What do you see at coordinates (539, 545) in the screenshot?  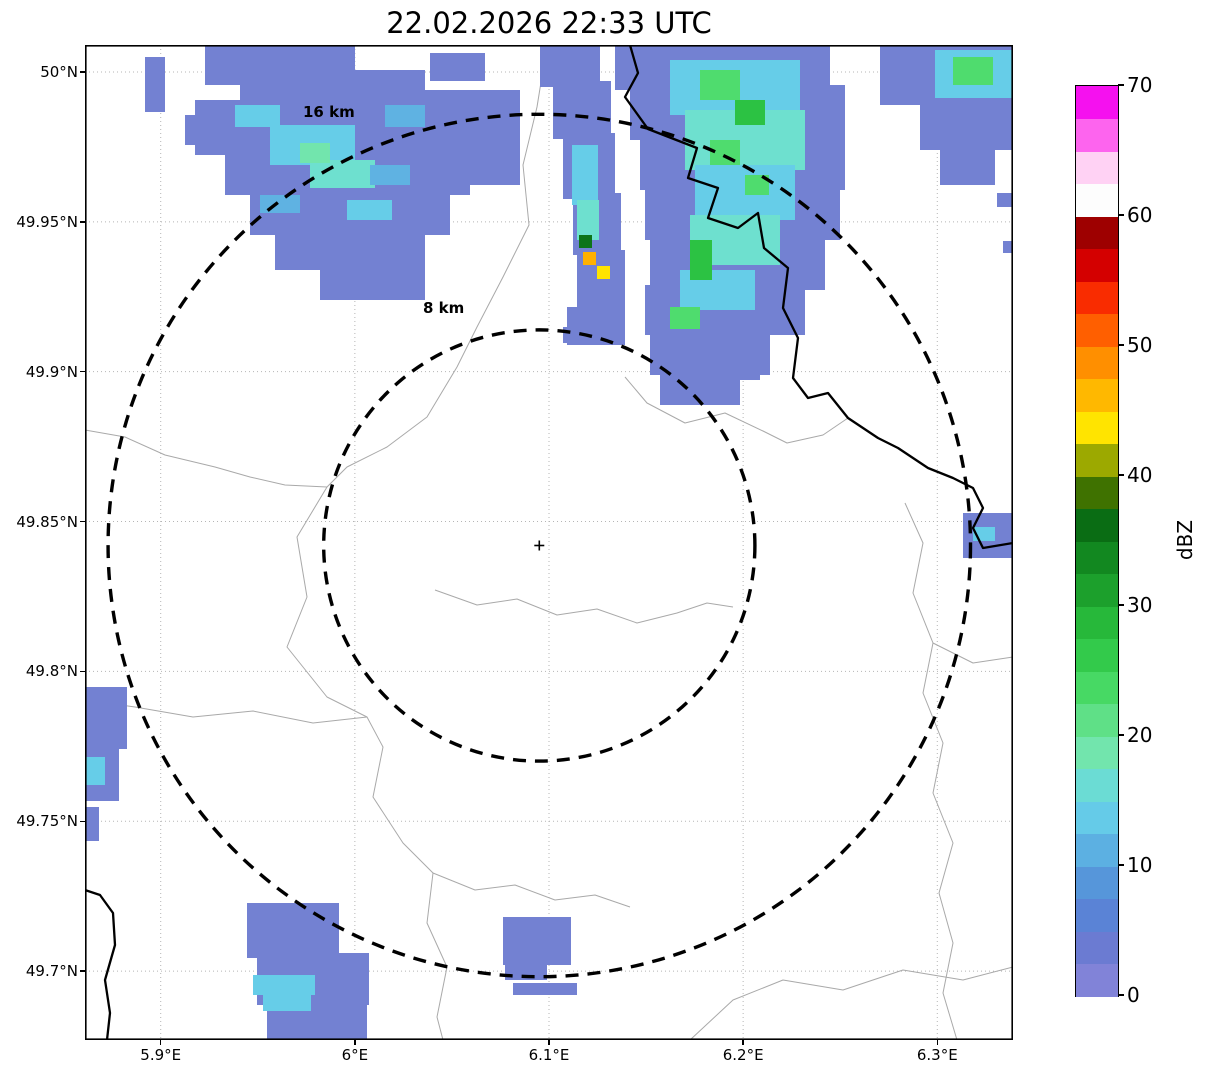 I see `range-ring-8km` at bounding box center [539, 545].